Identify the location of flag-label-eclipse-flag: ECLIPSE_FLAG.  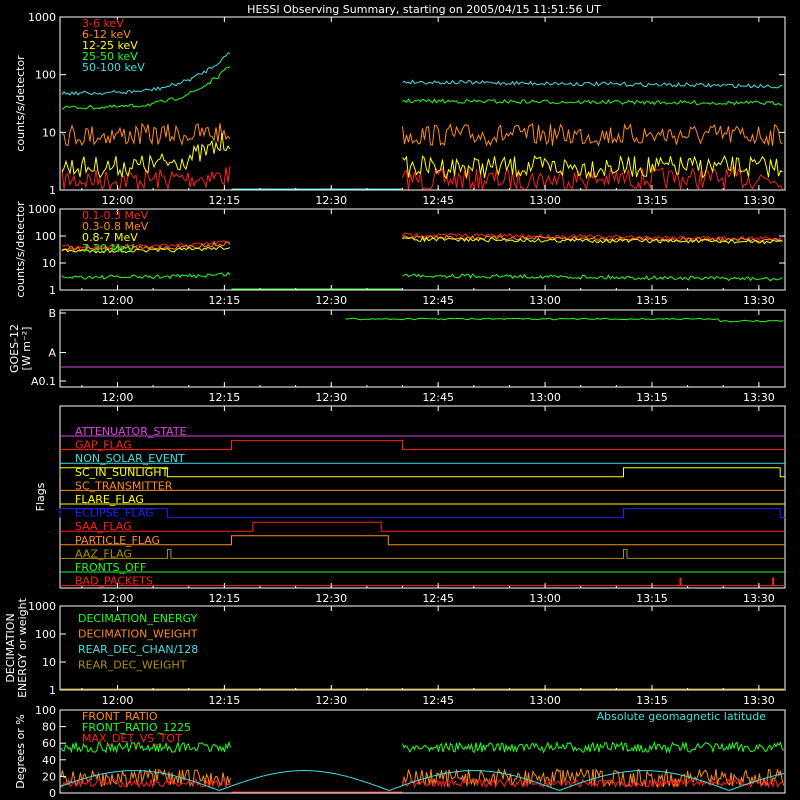
(114, 513).